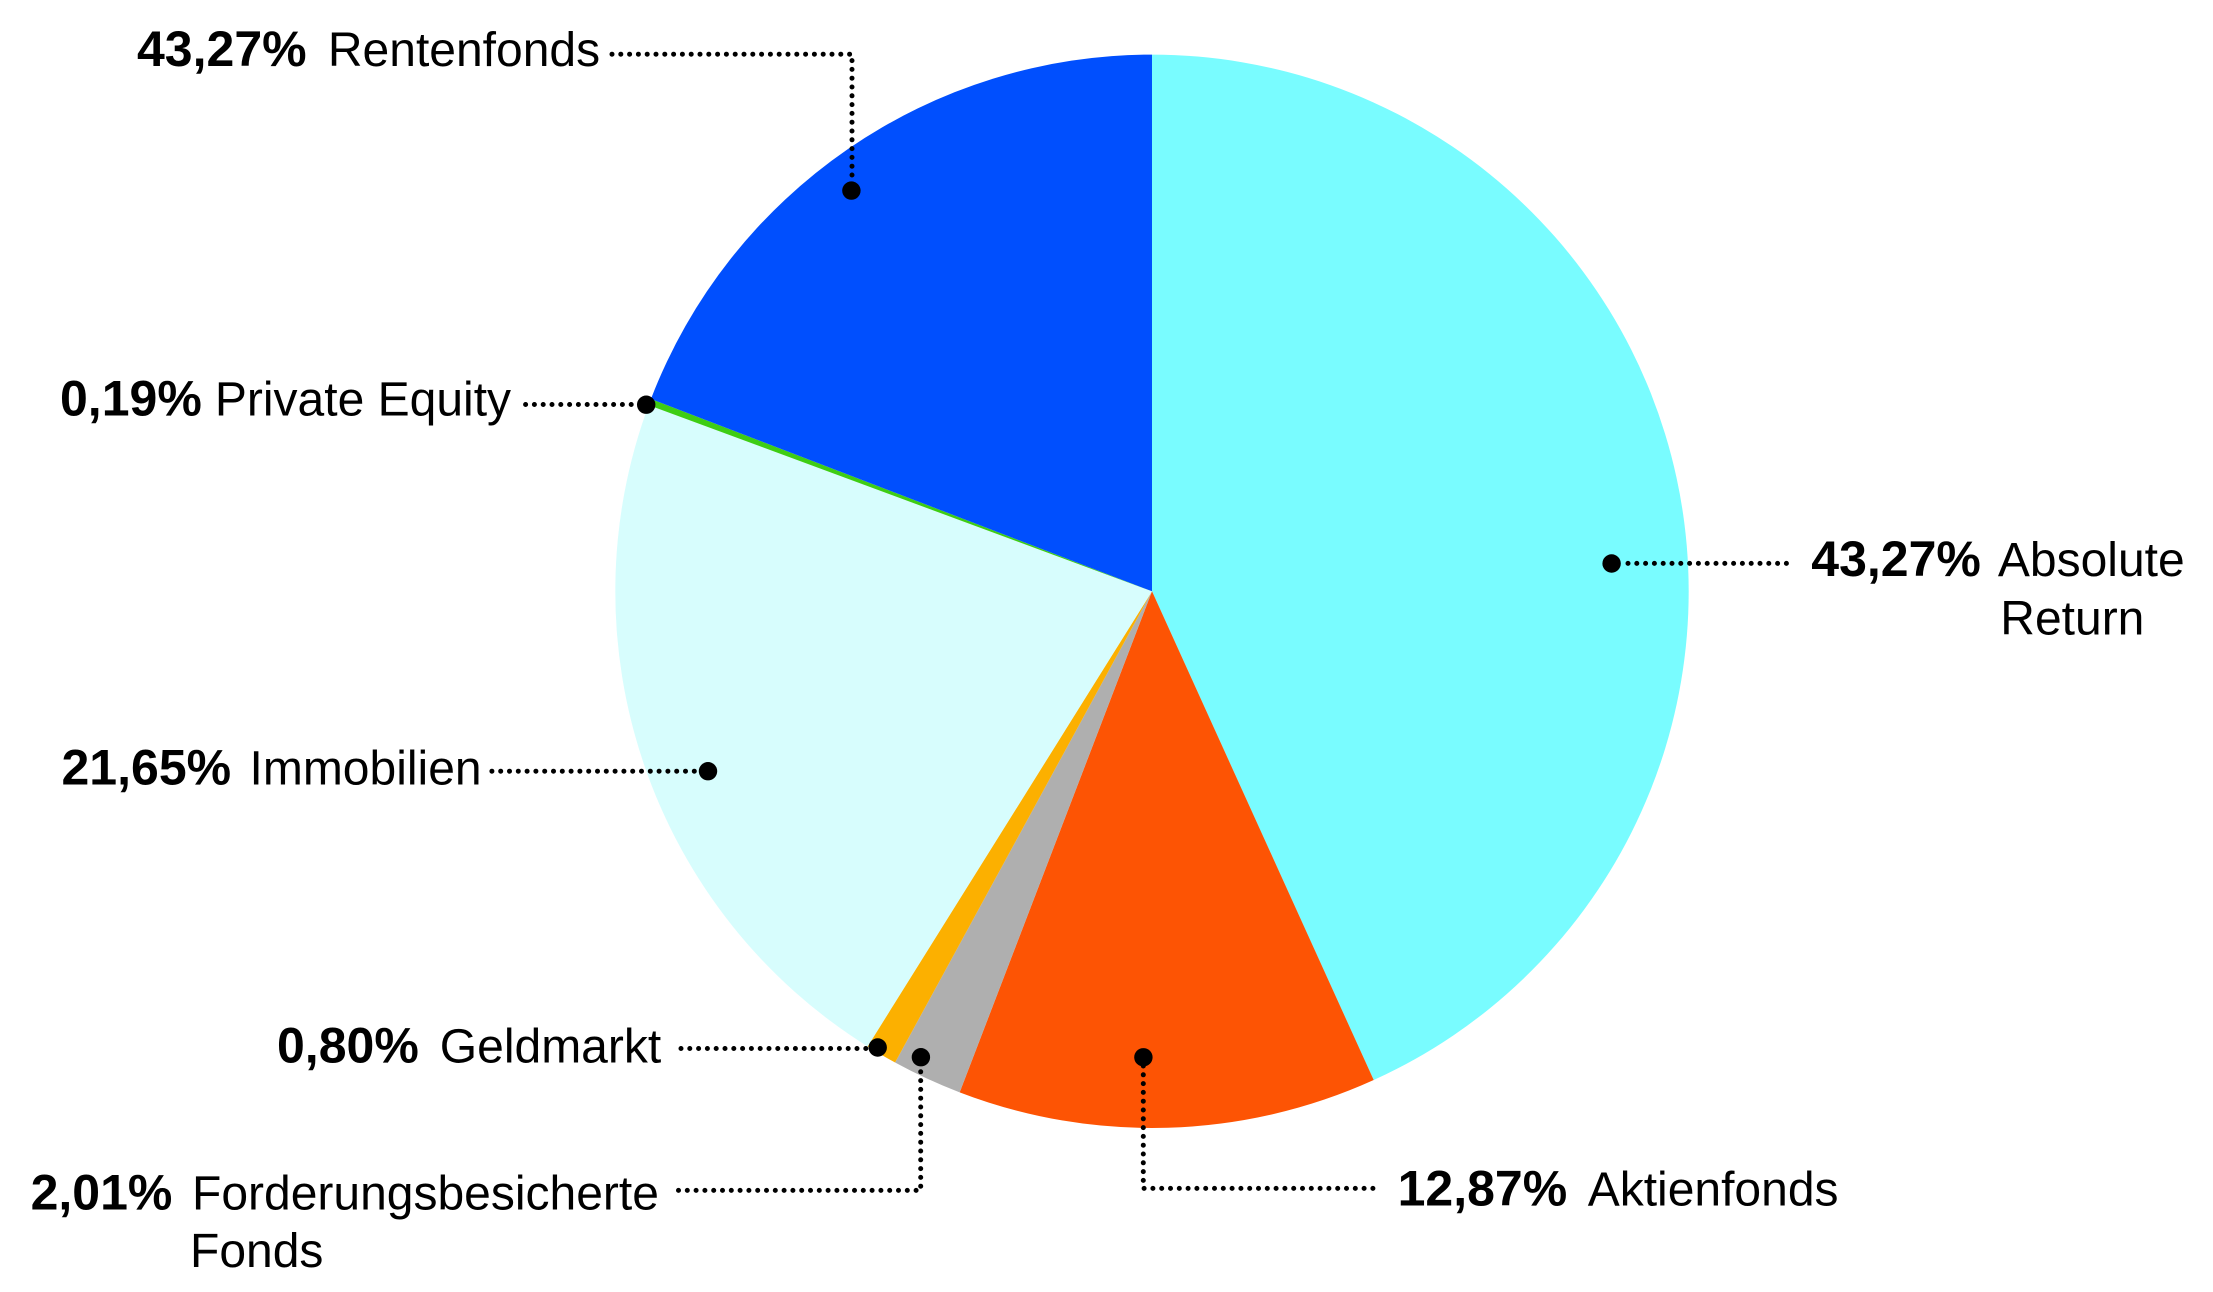 The image size is (2213, 1292). What do you see at coordinates (464, 50) in the screenshot?
I see `svg-text: Rentenfonds` at bounding box center [464, 50].